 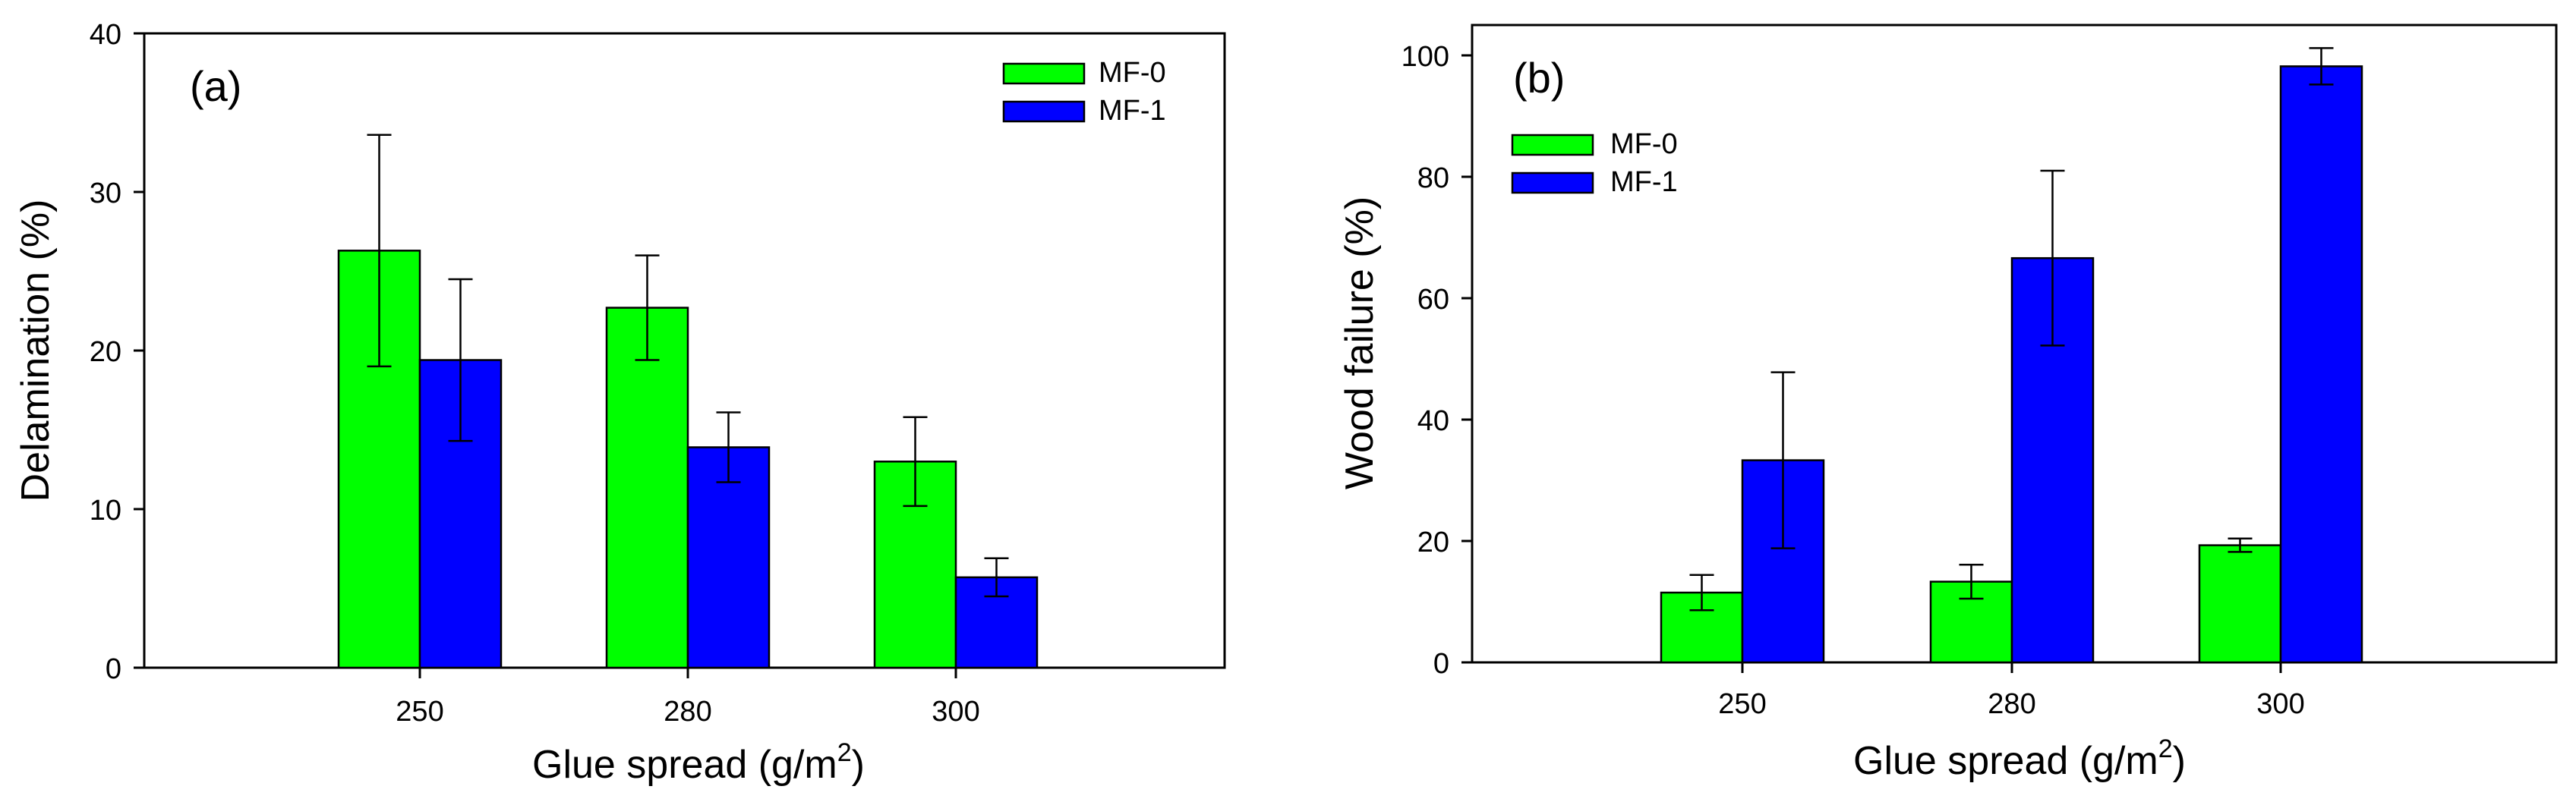 I want to click on y-axis: 0 20 40 60 80 100, so click(x=1437, y=360).